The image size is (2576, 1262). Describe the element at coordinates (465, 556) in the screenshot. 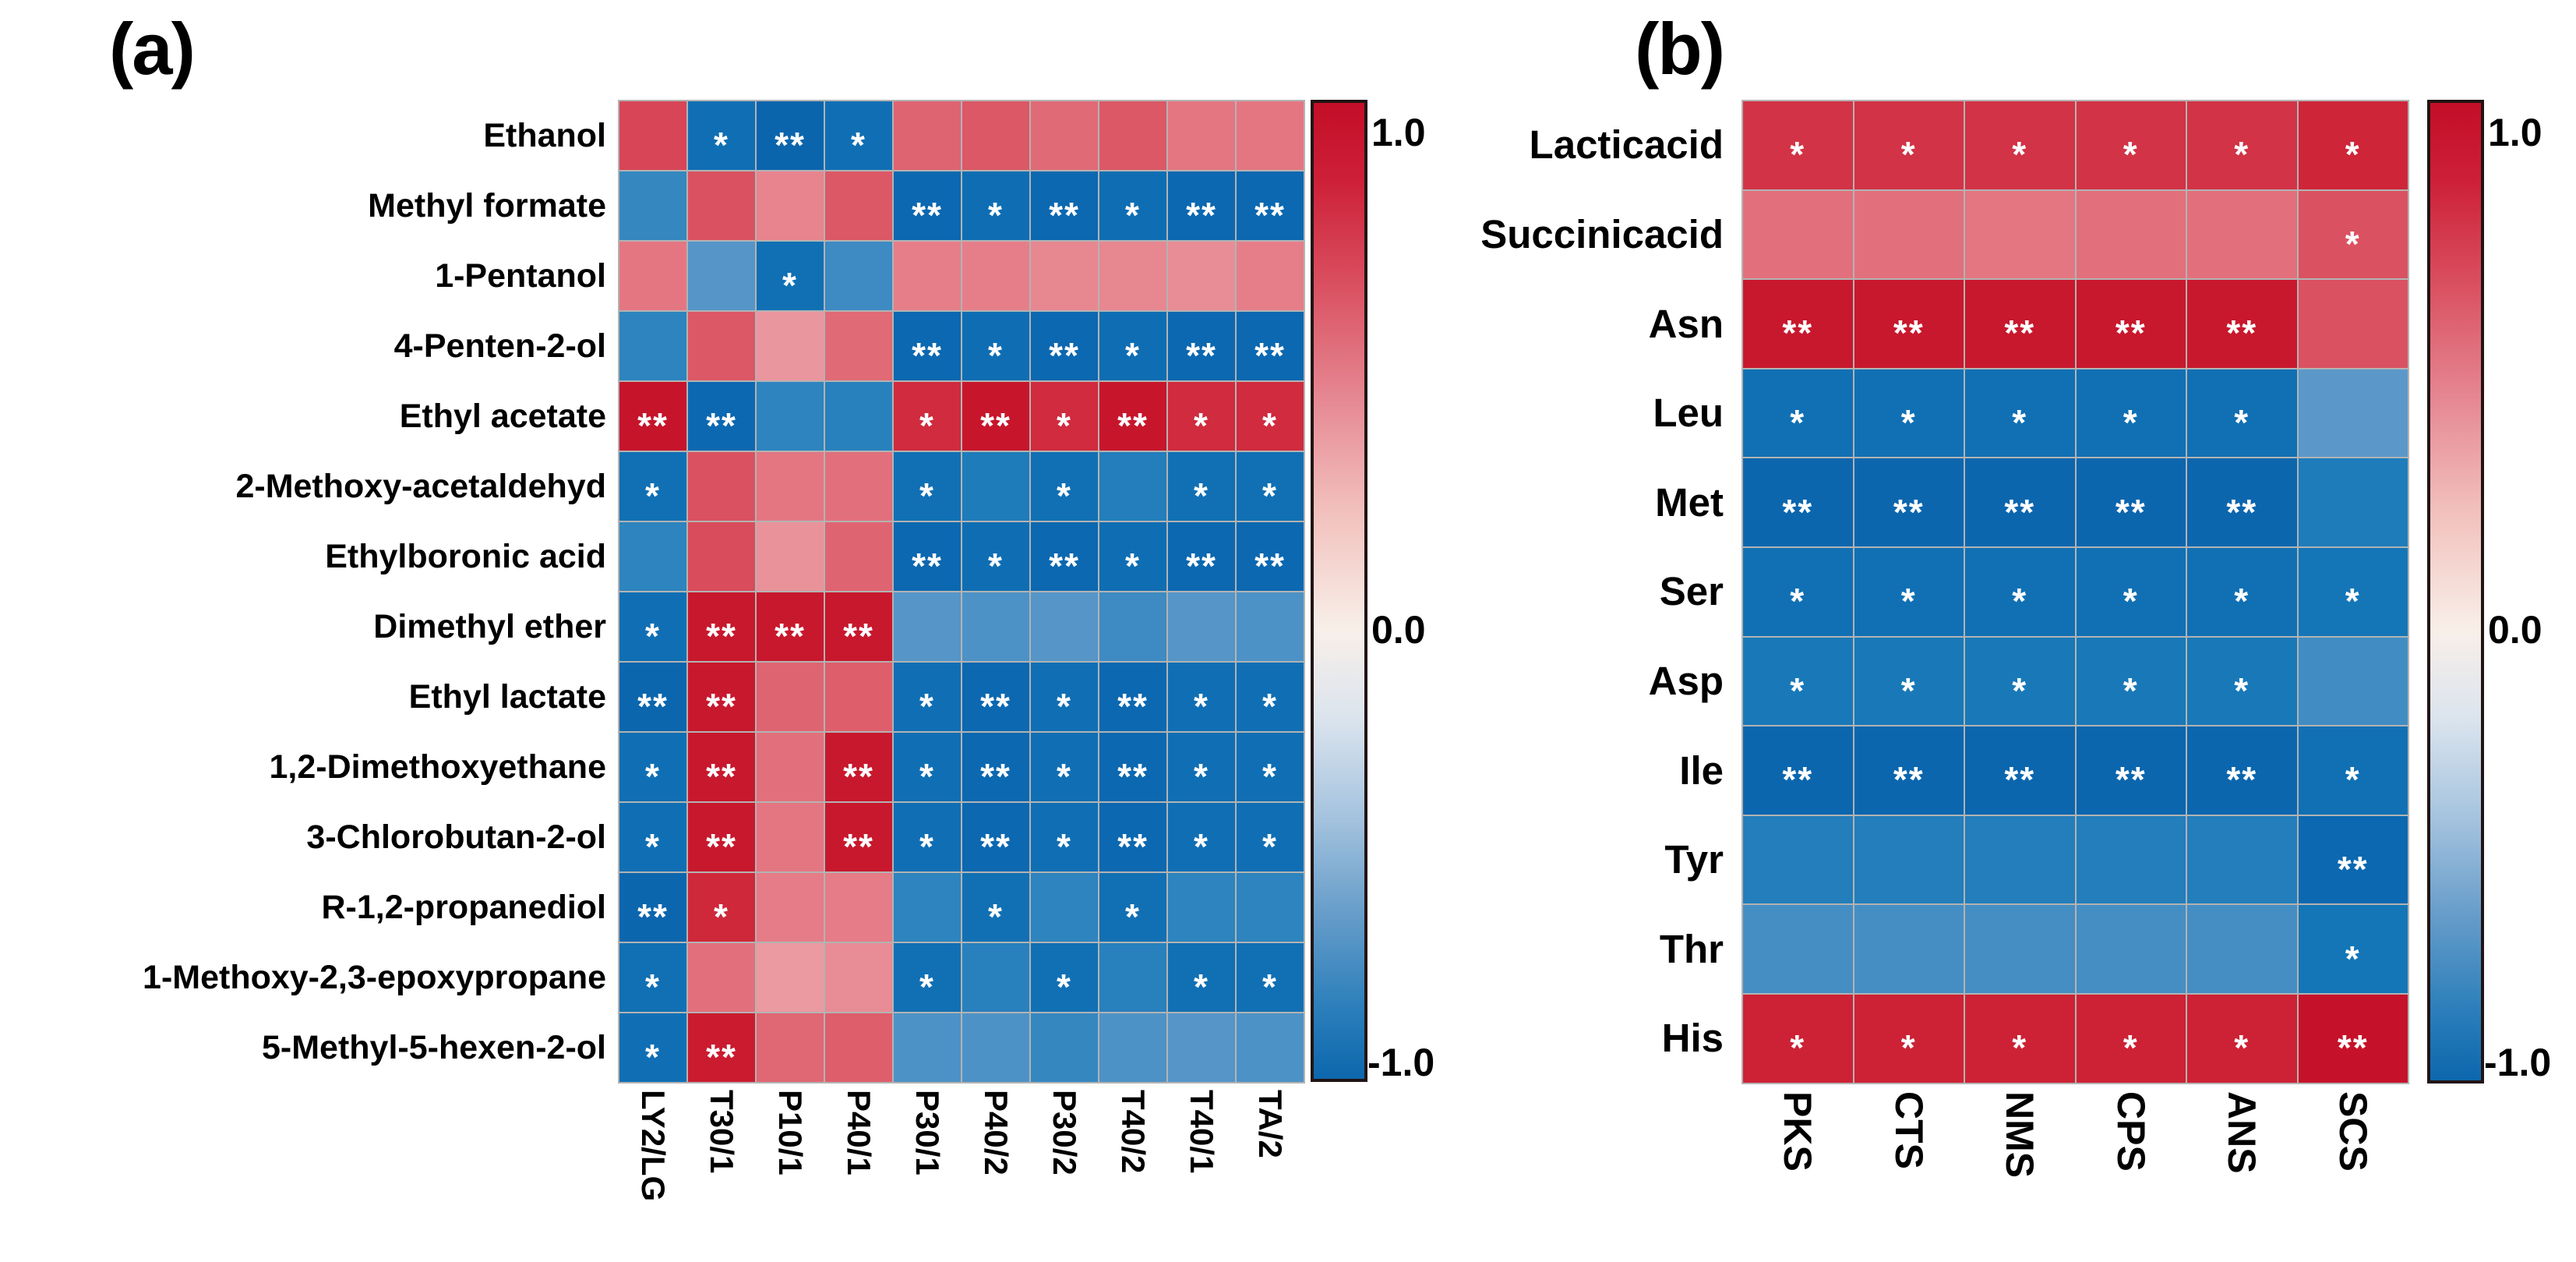

I see `row-label: Ethylboronic acid` at that location.